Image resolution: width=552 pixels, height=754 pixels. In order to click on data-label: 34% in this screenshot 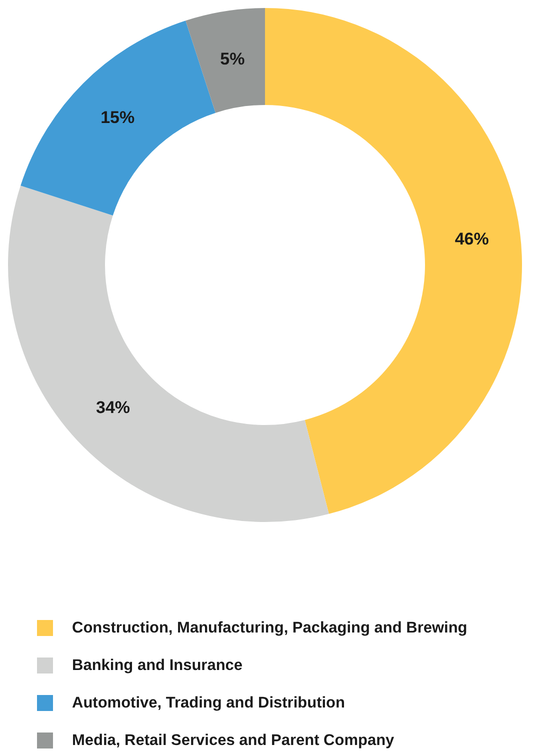, I will do `click(113, 408)`.